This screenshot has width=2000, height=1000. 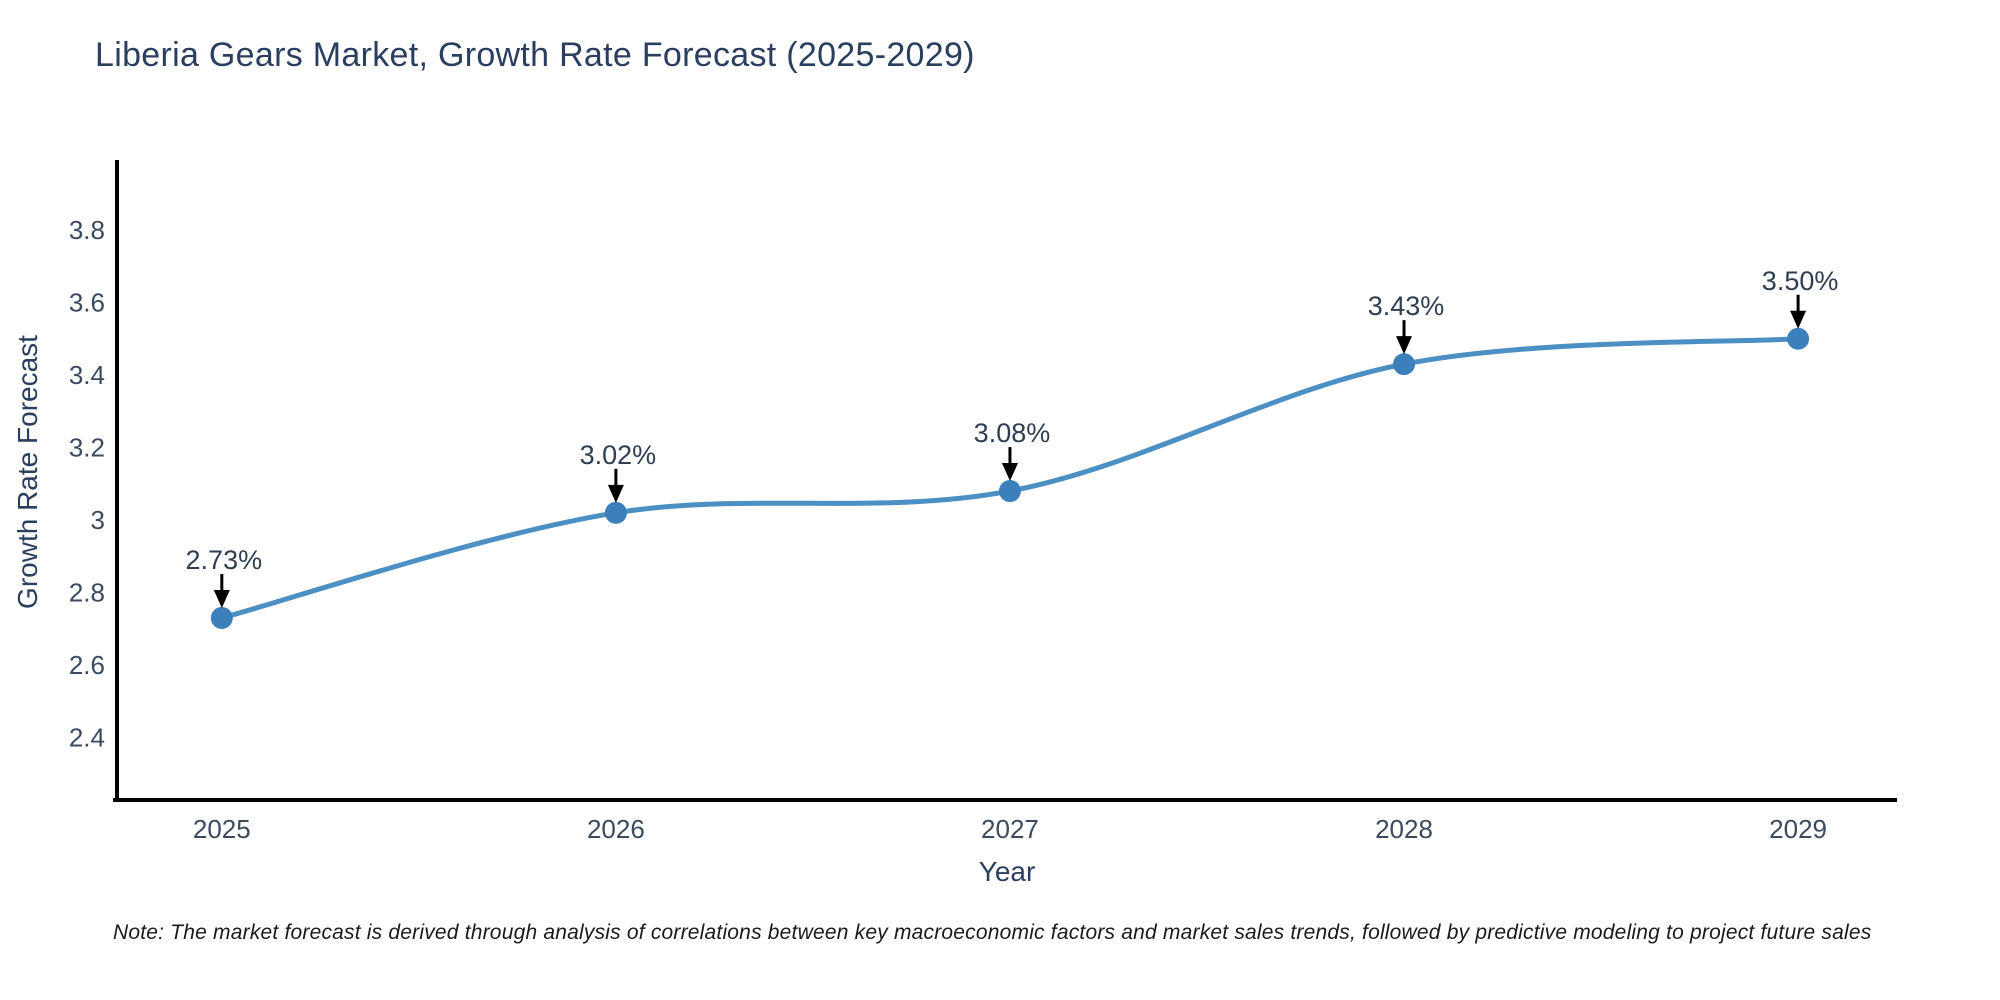 I want to click on data-point-label: 3.08%, so click(x=1012, y=433).